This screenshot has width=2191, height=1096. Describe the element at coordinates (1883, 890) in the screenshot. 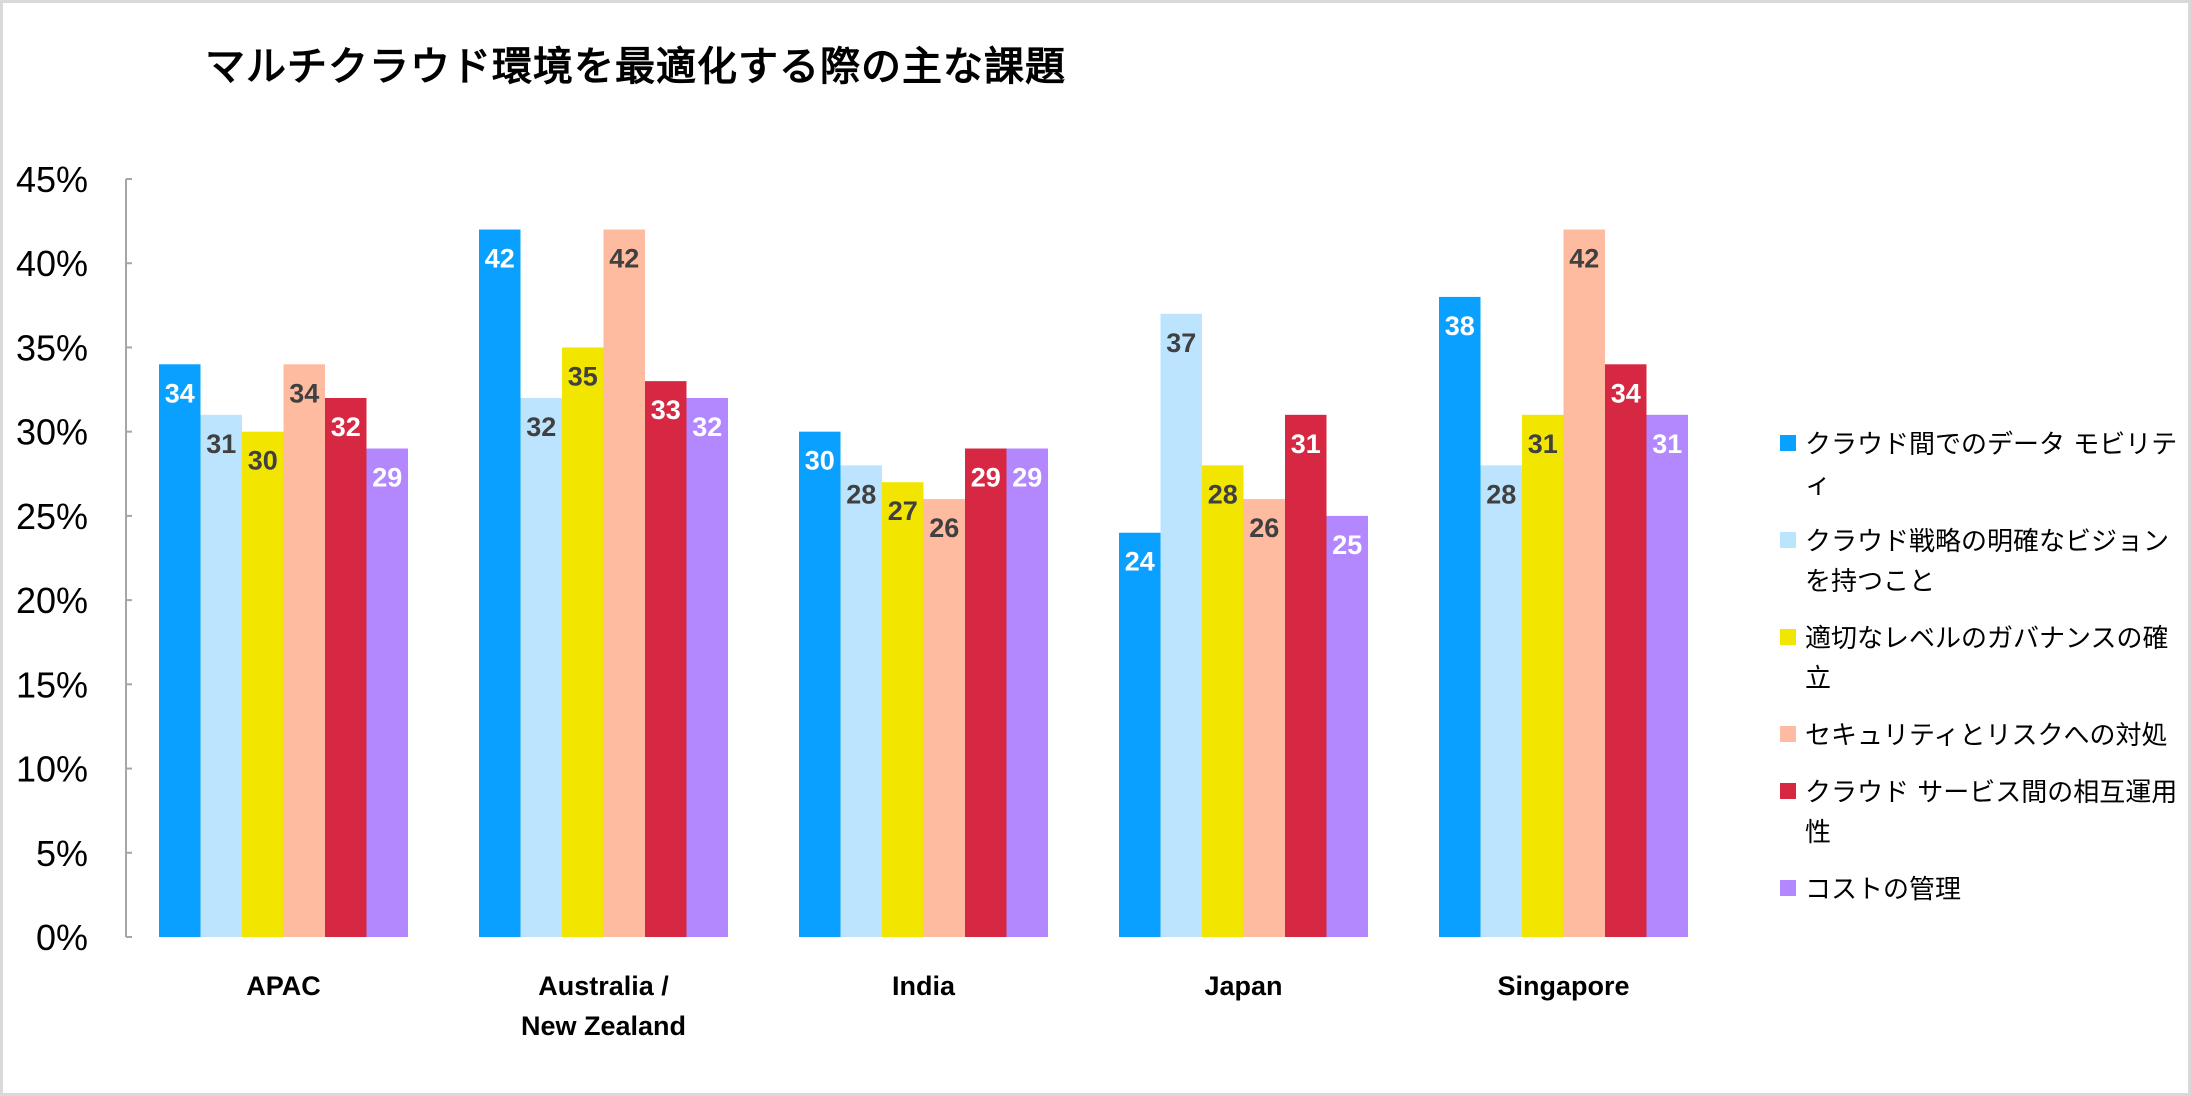

I see `legend-label: コストの管理` at that location.